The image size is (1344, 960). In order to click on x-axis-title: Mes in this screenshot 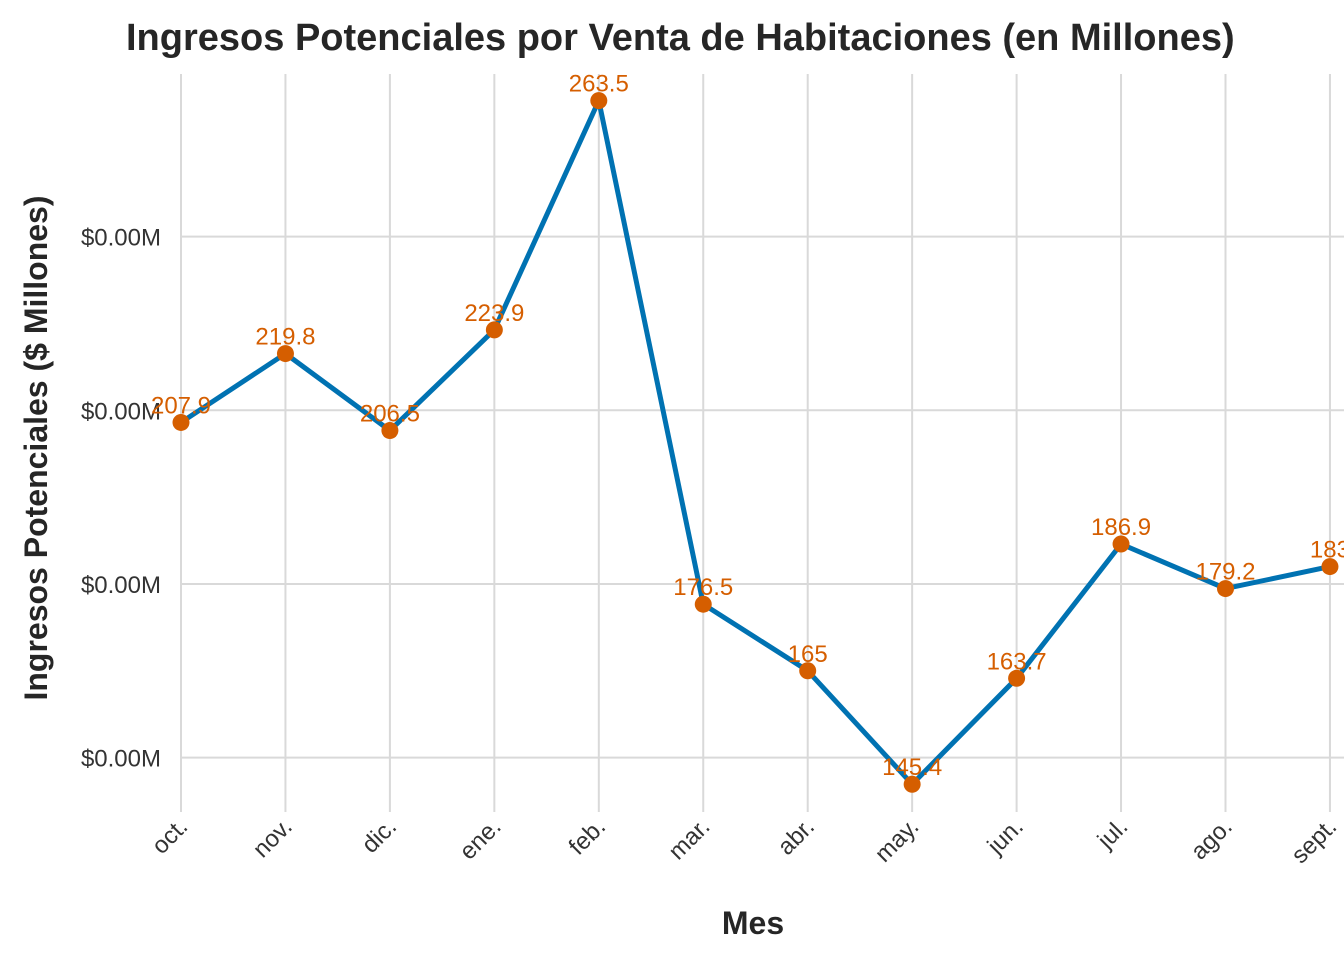, I will do `click(753, 923)`.